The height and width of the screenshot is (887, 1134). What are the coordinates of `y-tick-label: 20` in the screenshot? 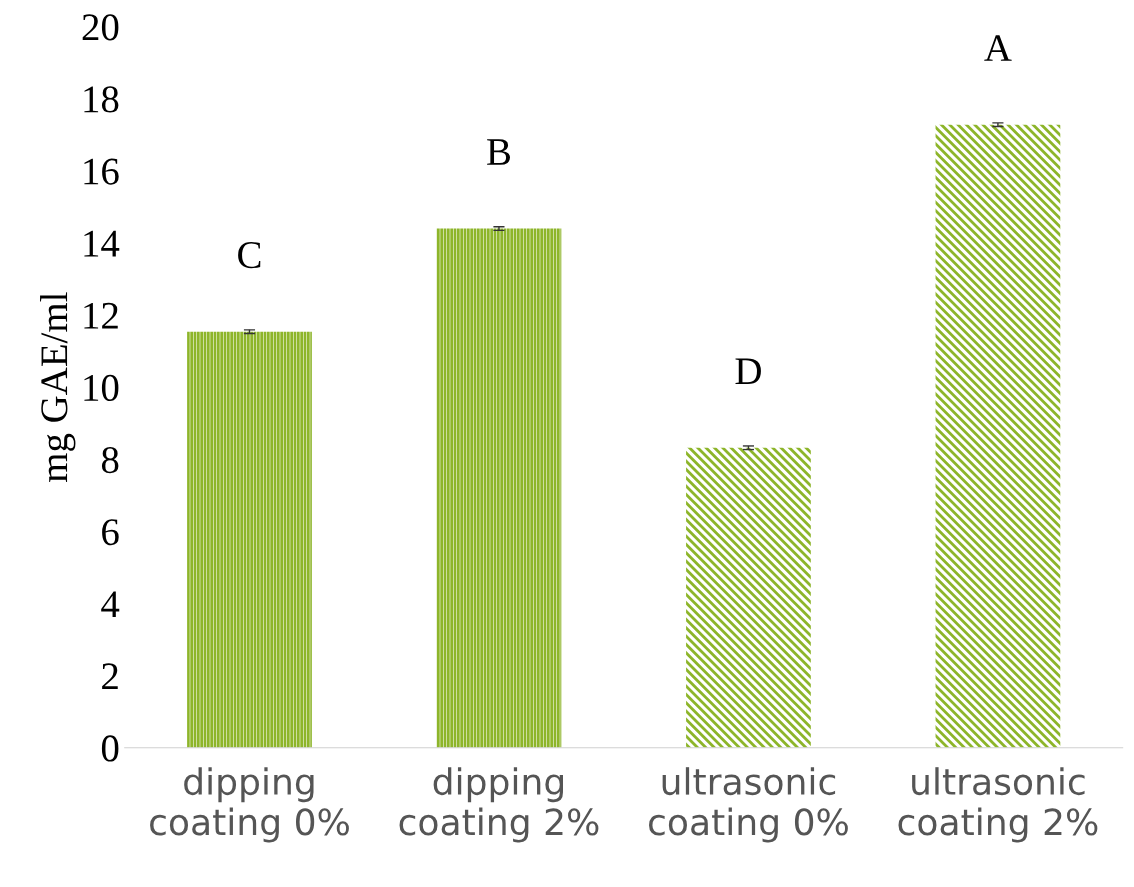 It's located at (100, 27).